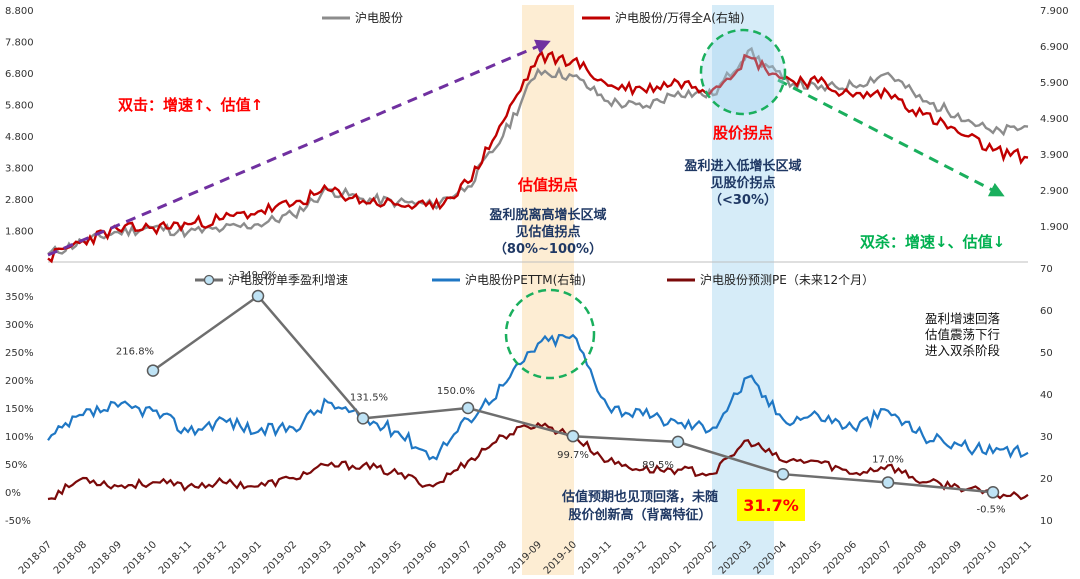  I want to click on growth-point-label: 150.0%, so click(456, 391).